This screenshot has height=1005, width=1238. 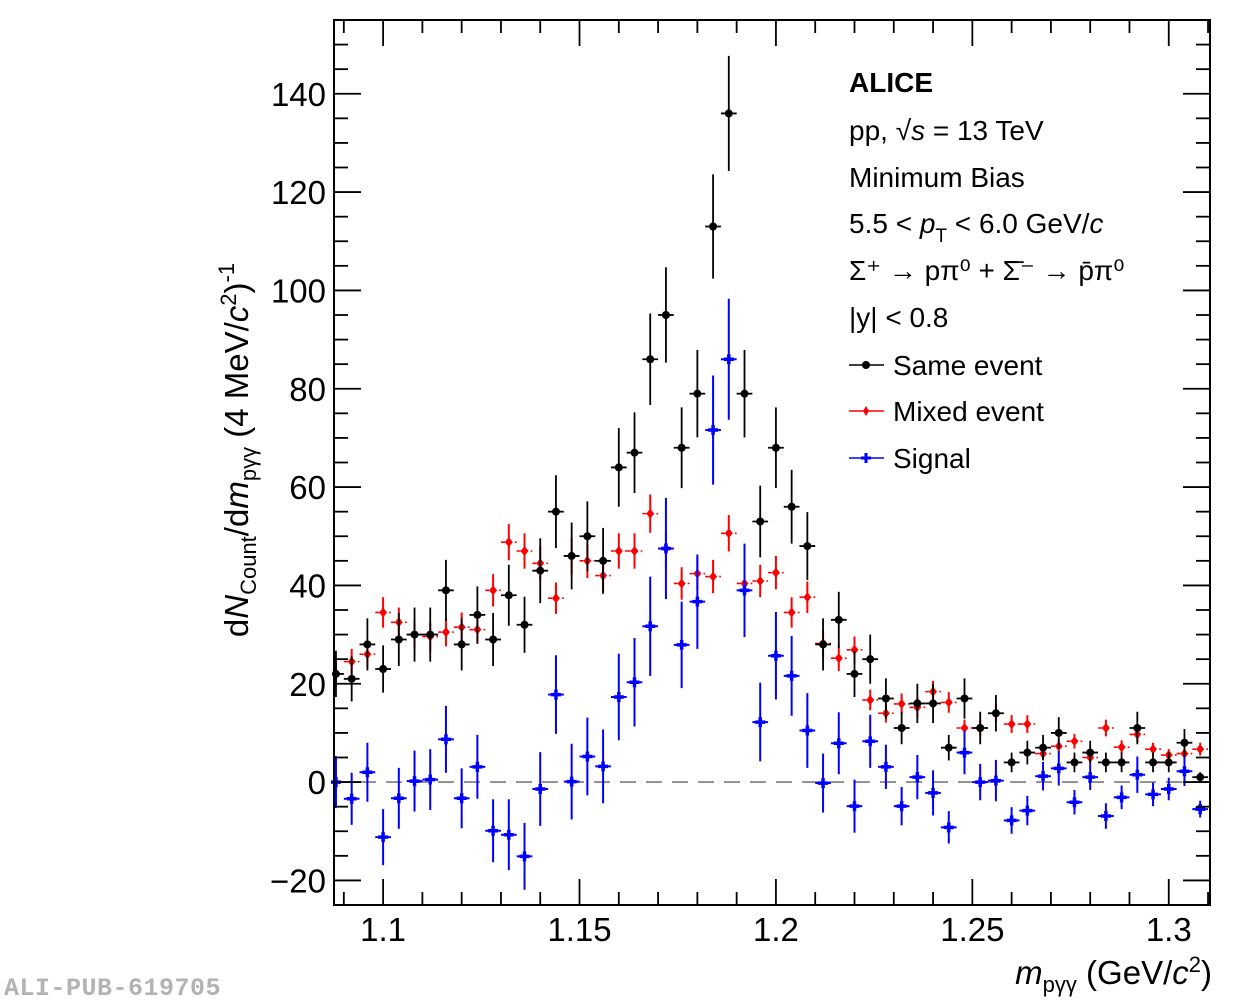 What do you see at coordinates (891, 82) in the screenshot?
I see `experiment-label: ALICE` at bounding box center [891, 82].